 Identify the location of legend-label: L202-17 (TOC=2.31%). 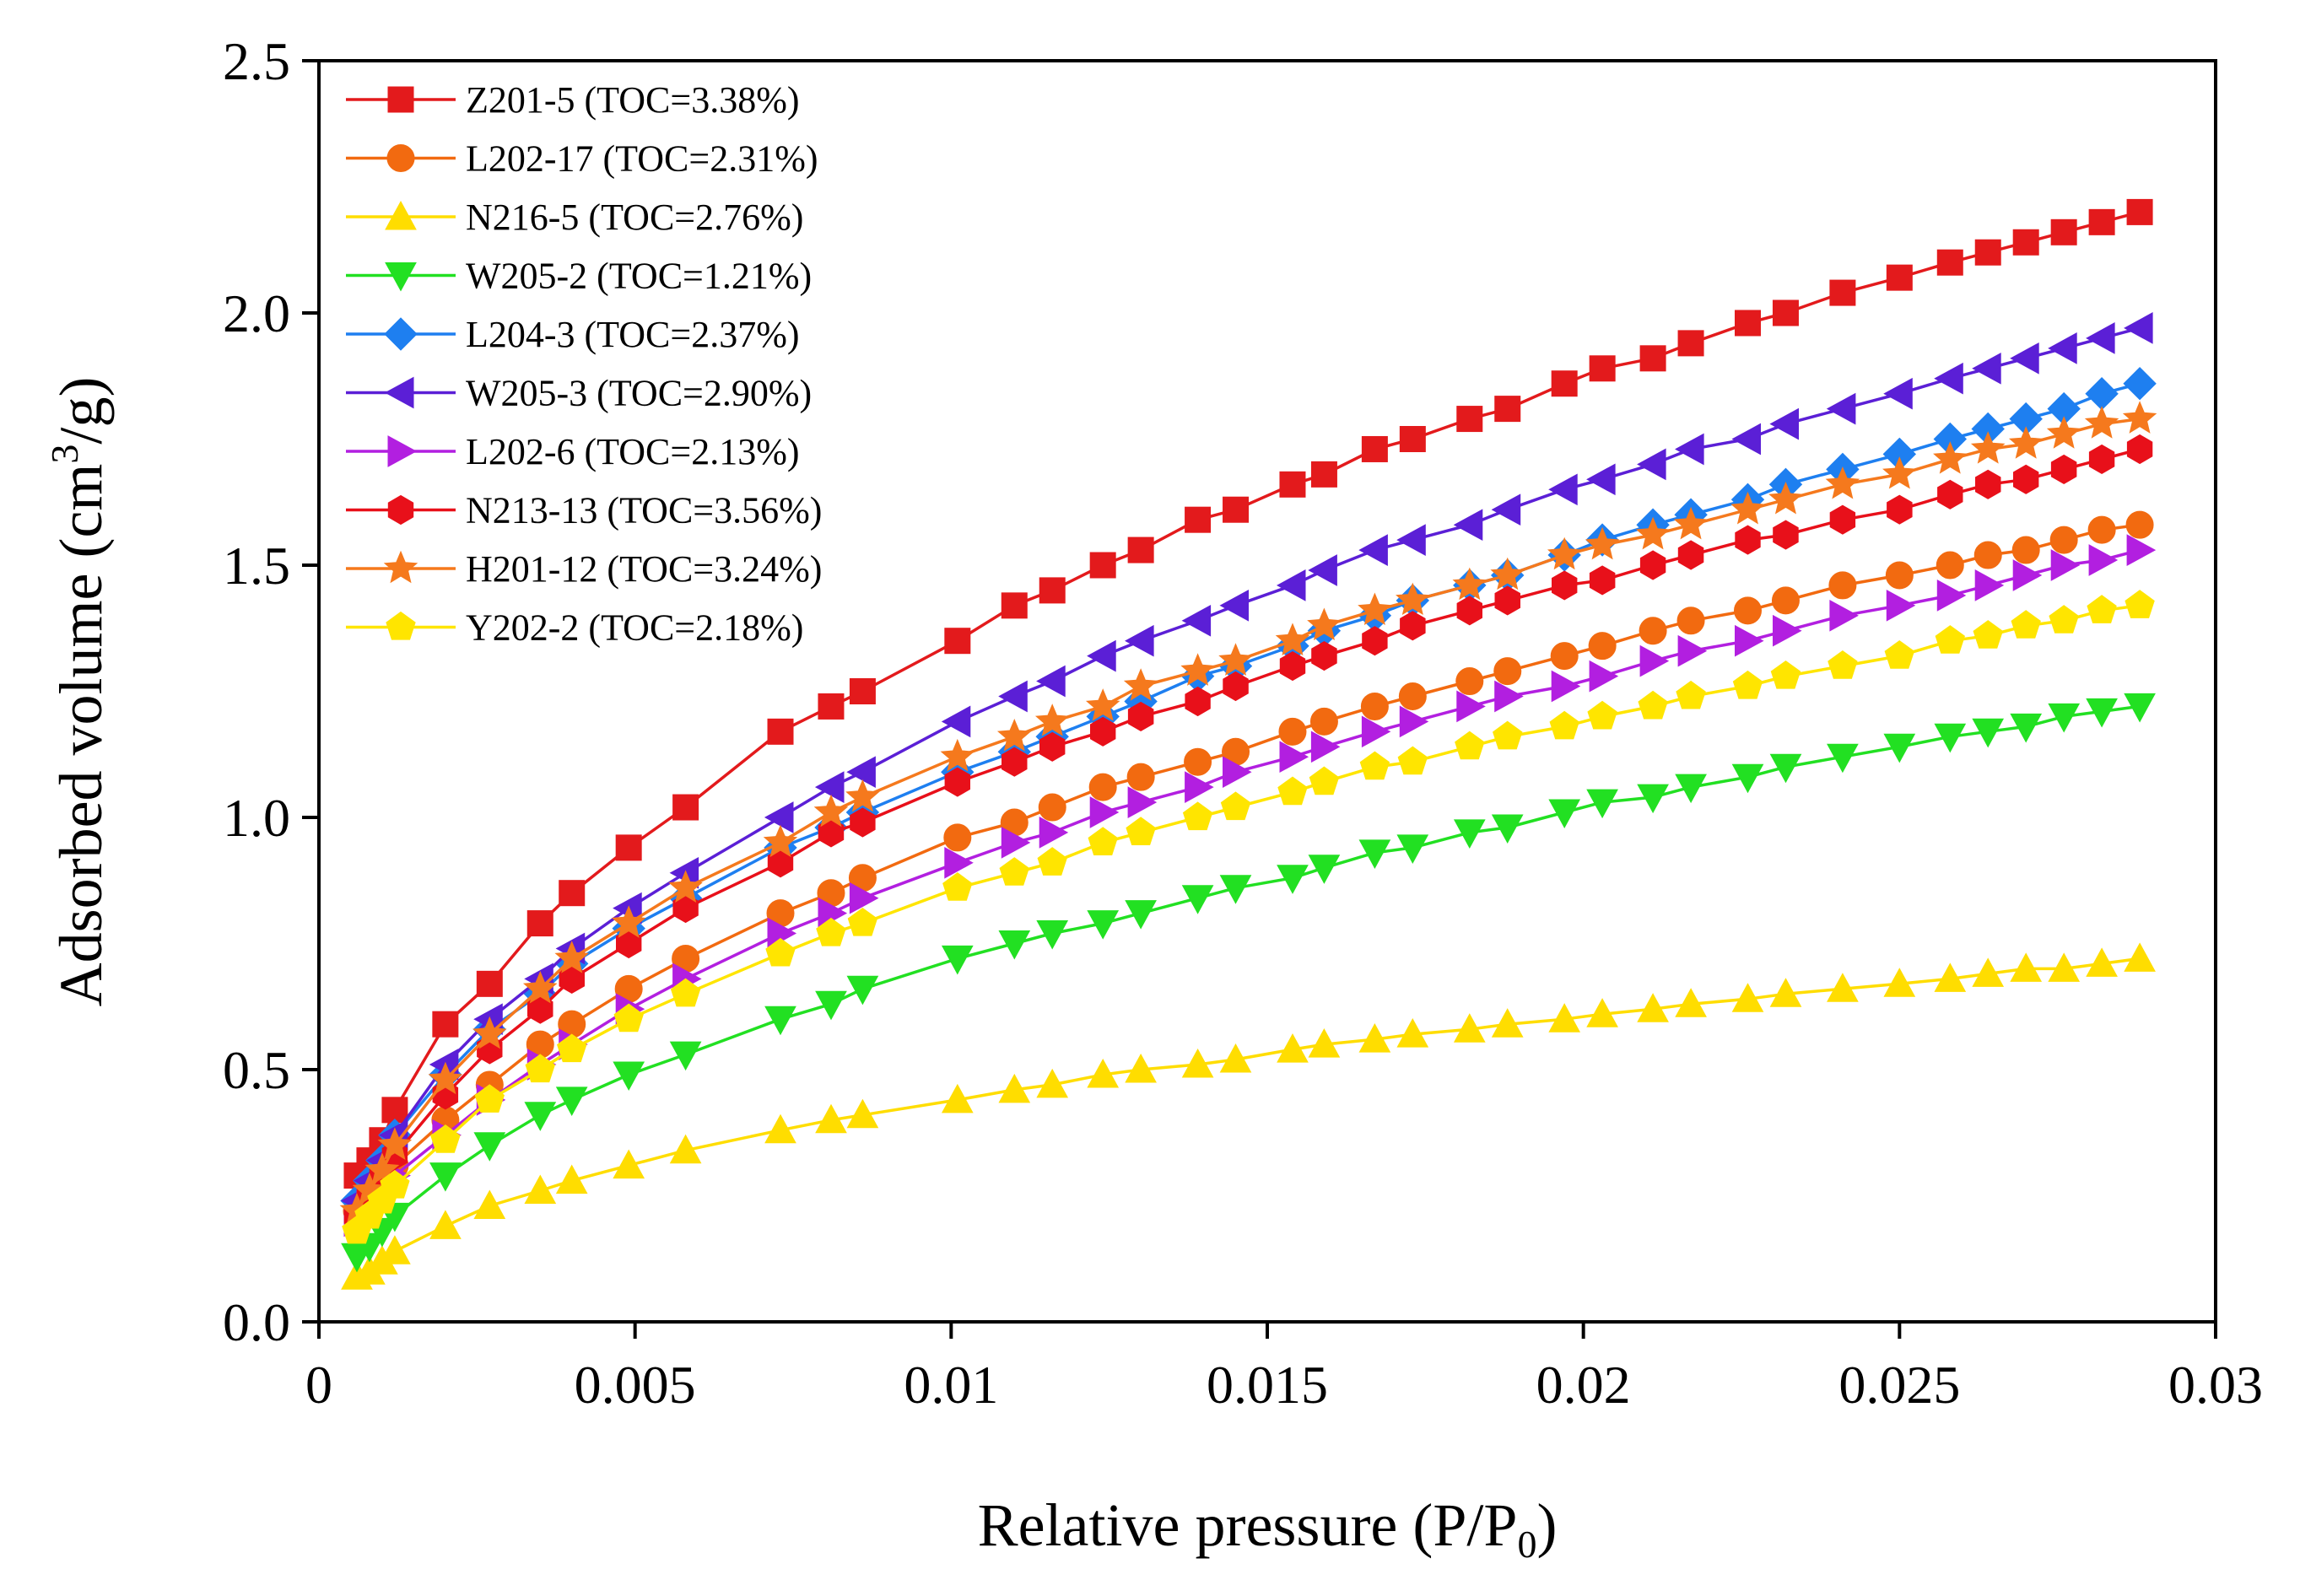
(642, 159).